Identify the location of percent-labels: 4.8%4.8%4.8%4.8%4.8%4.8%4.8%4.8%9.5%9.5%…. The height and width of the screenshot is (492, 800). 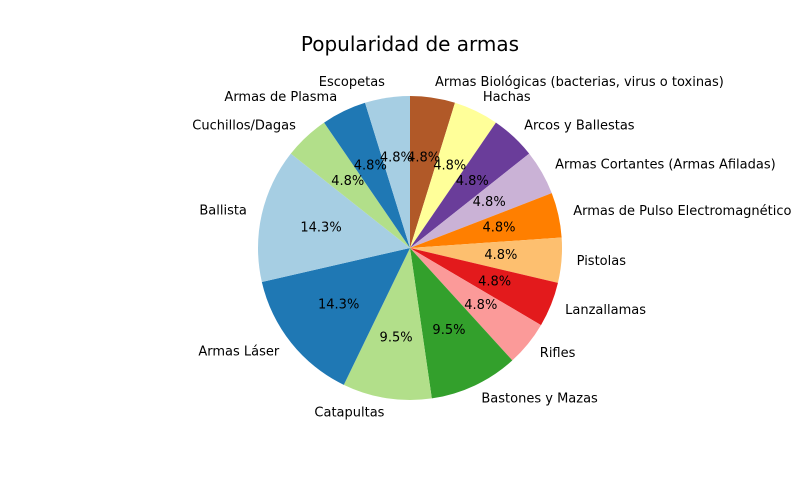
(408, 247).